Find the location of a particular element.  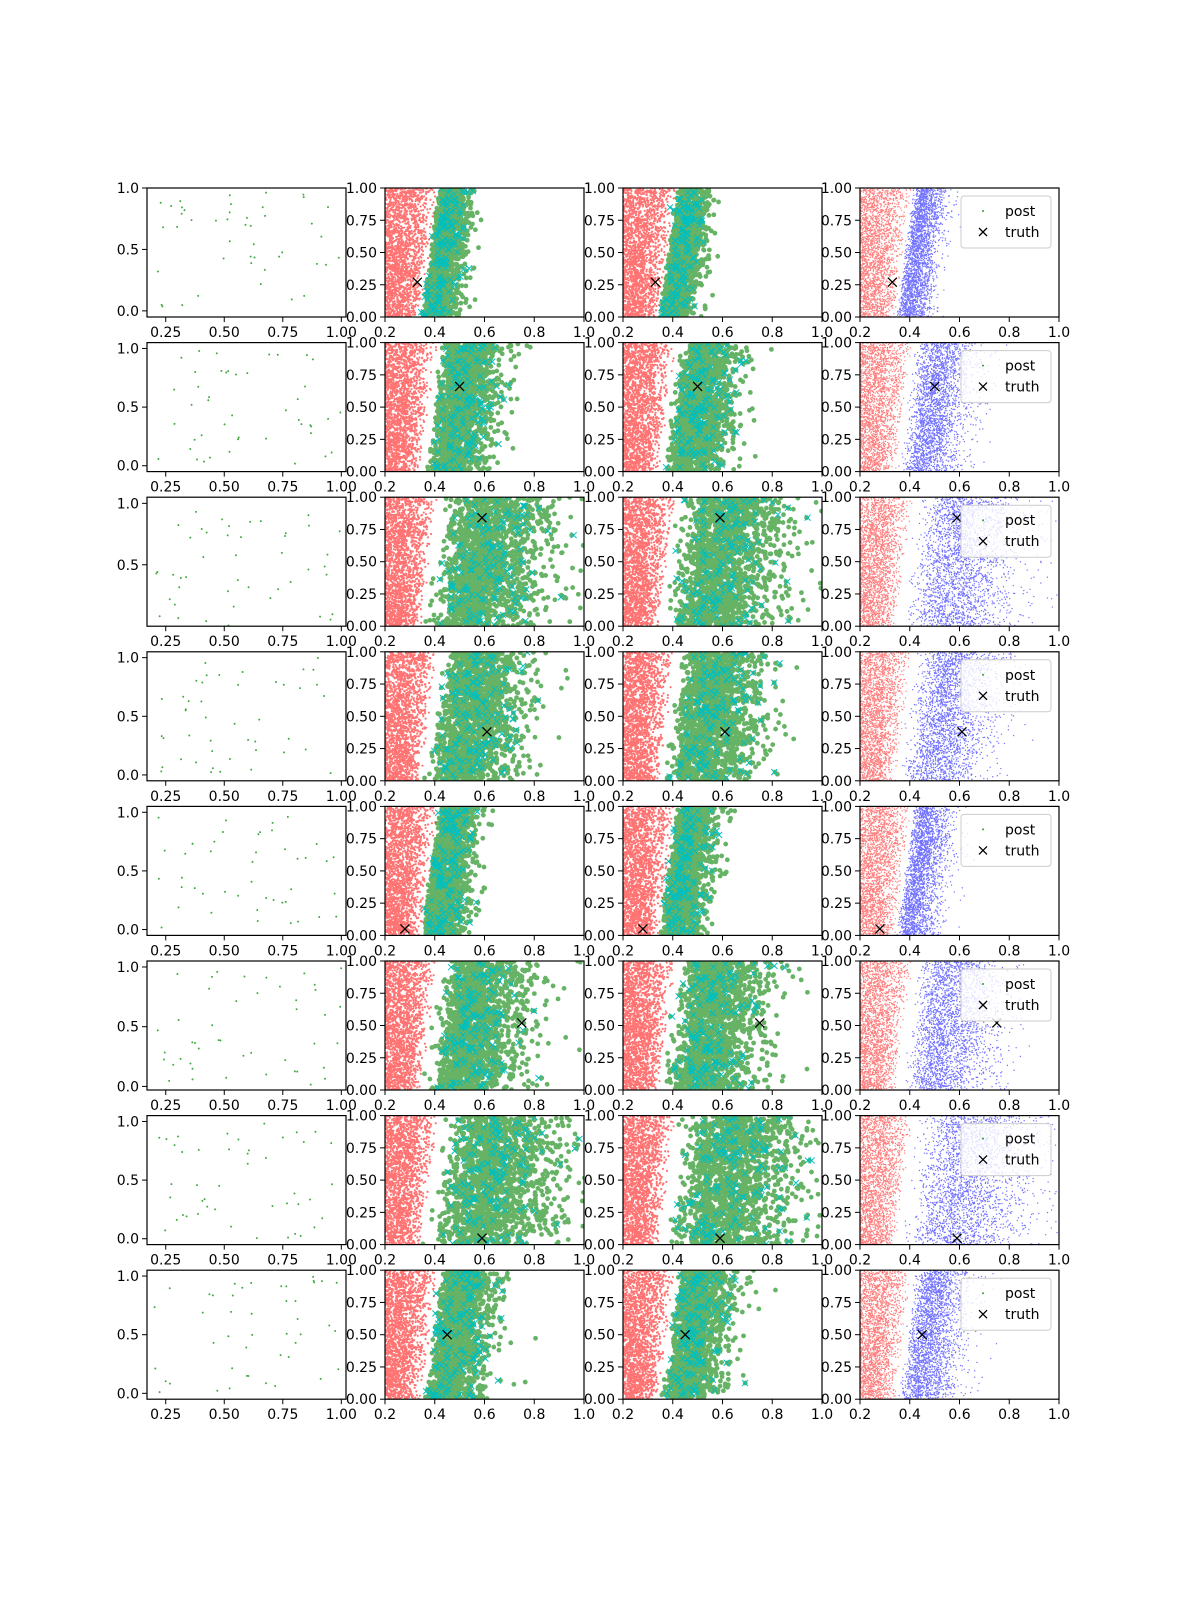

panel-r8-c1: 0.25 0.50 0.75 1.000.00.51.0 is located at coordinates (237, 1346).